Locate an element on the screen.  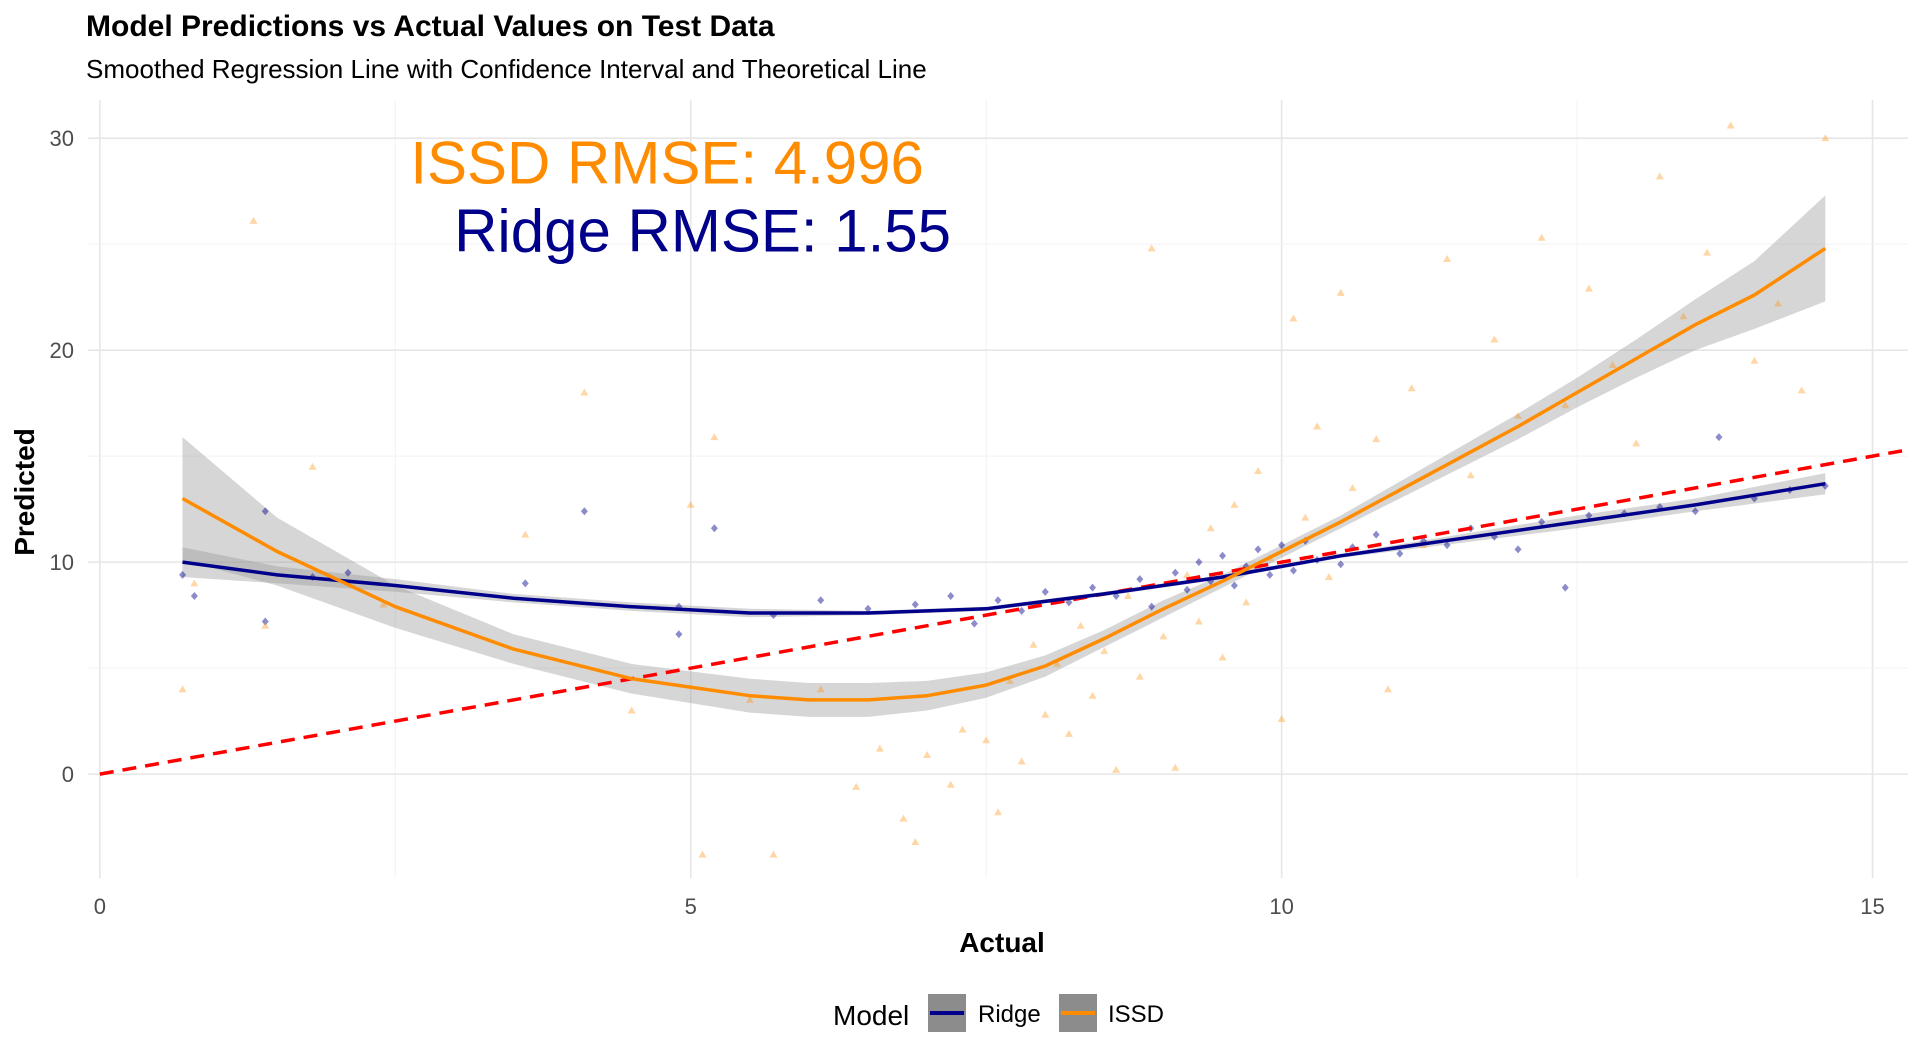
y-tick-label: 0 is located at coordinates (68, 774).